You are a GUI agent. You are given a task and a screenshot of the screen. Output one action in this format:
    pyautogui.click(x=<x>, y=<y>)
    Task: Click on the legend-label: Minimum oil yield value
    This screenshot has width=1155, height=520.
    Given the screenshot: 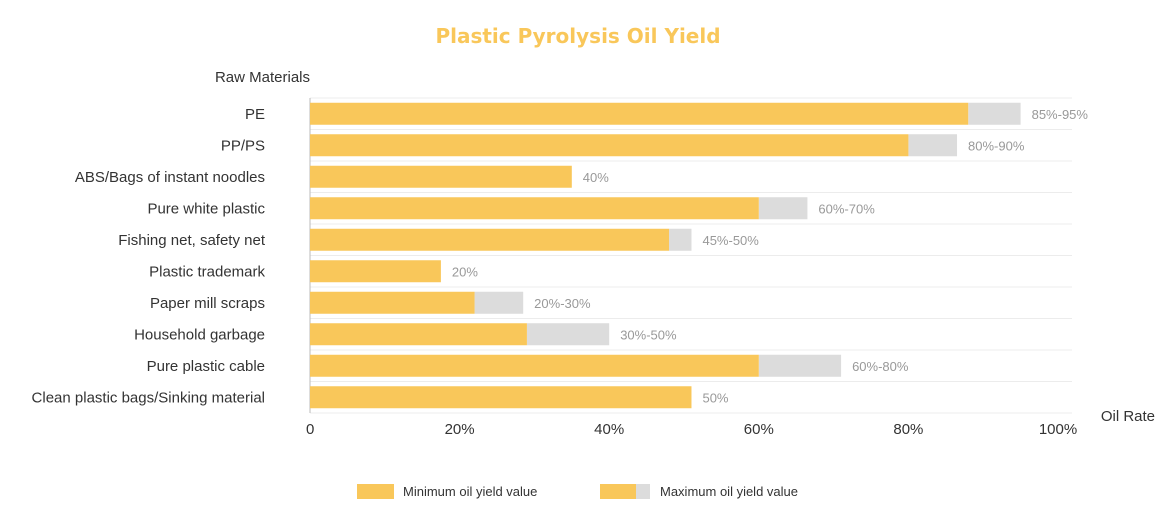 What is the action you would take?
    pyautogui.click(x=470, y=491)
    